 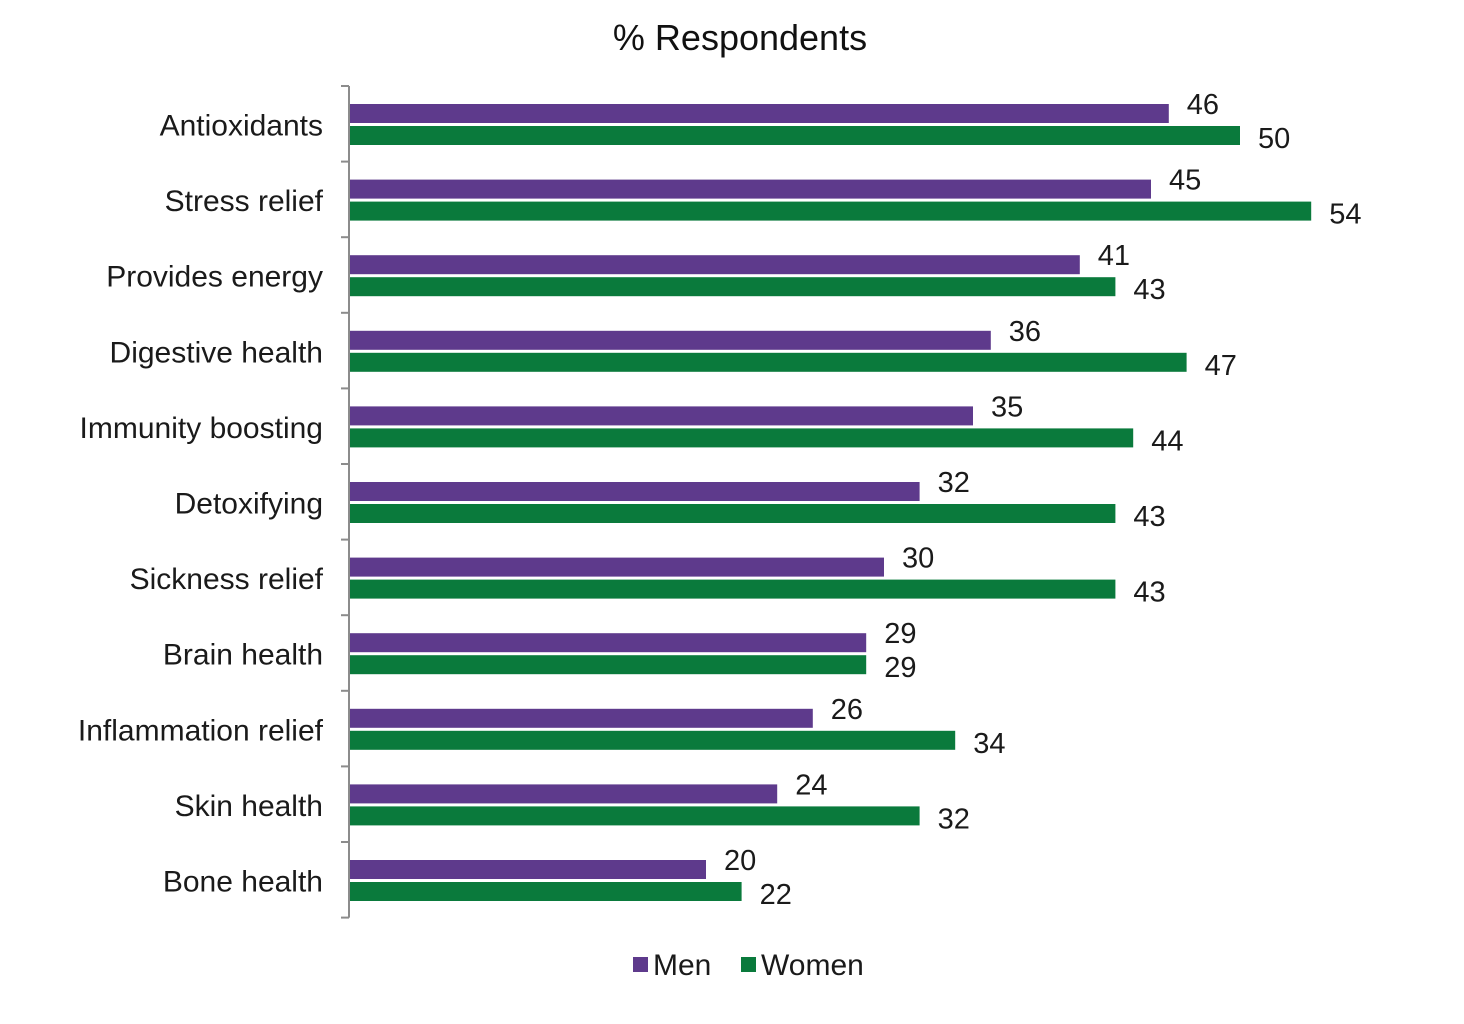 What do you see at coordinates (811, 785) in the screenshot?
I see `men-value-label: 24` at bounding box center [811, 785].